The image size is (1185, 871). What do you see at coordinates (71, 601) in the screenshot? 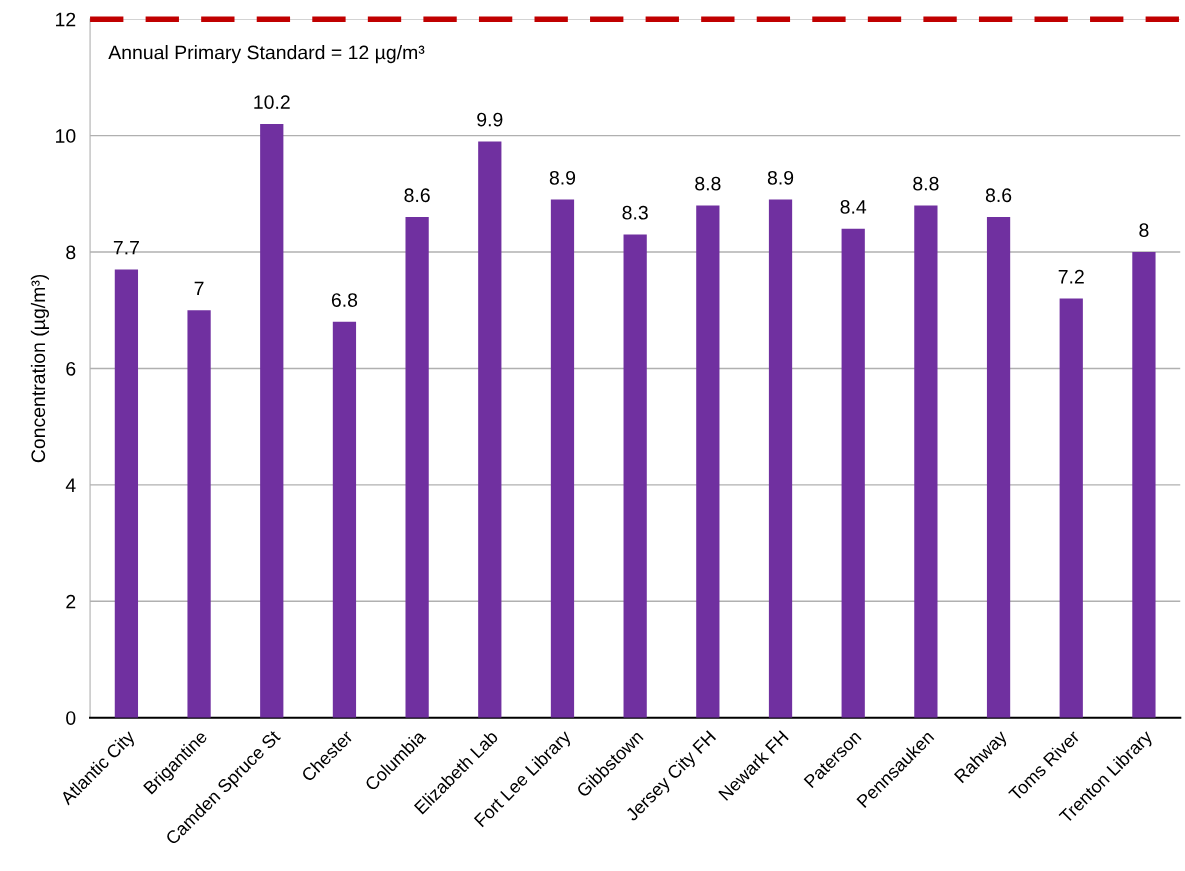
I see `y-tick-label: 2` at bounding box center [71, 601].